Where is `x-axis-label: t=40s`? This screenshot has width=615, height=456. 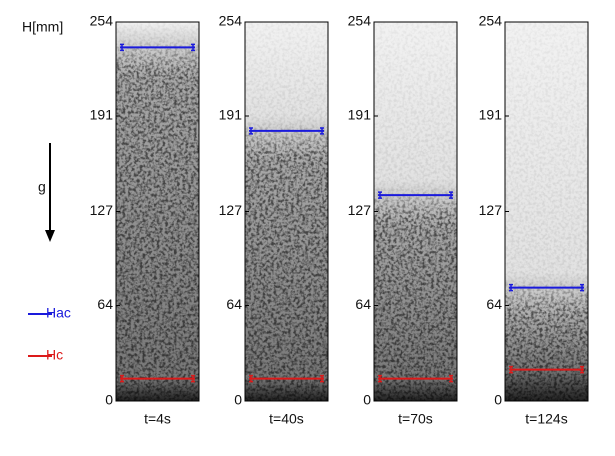 x-axis-label: t=40s is located at coordinates (286, 419).